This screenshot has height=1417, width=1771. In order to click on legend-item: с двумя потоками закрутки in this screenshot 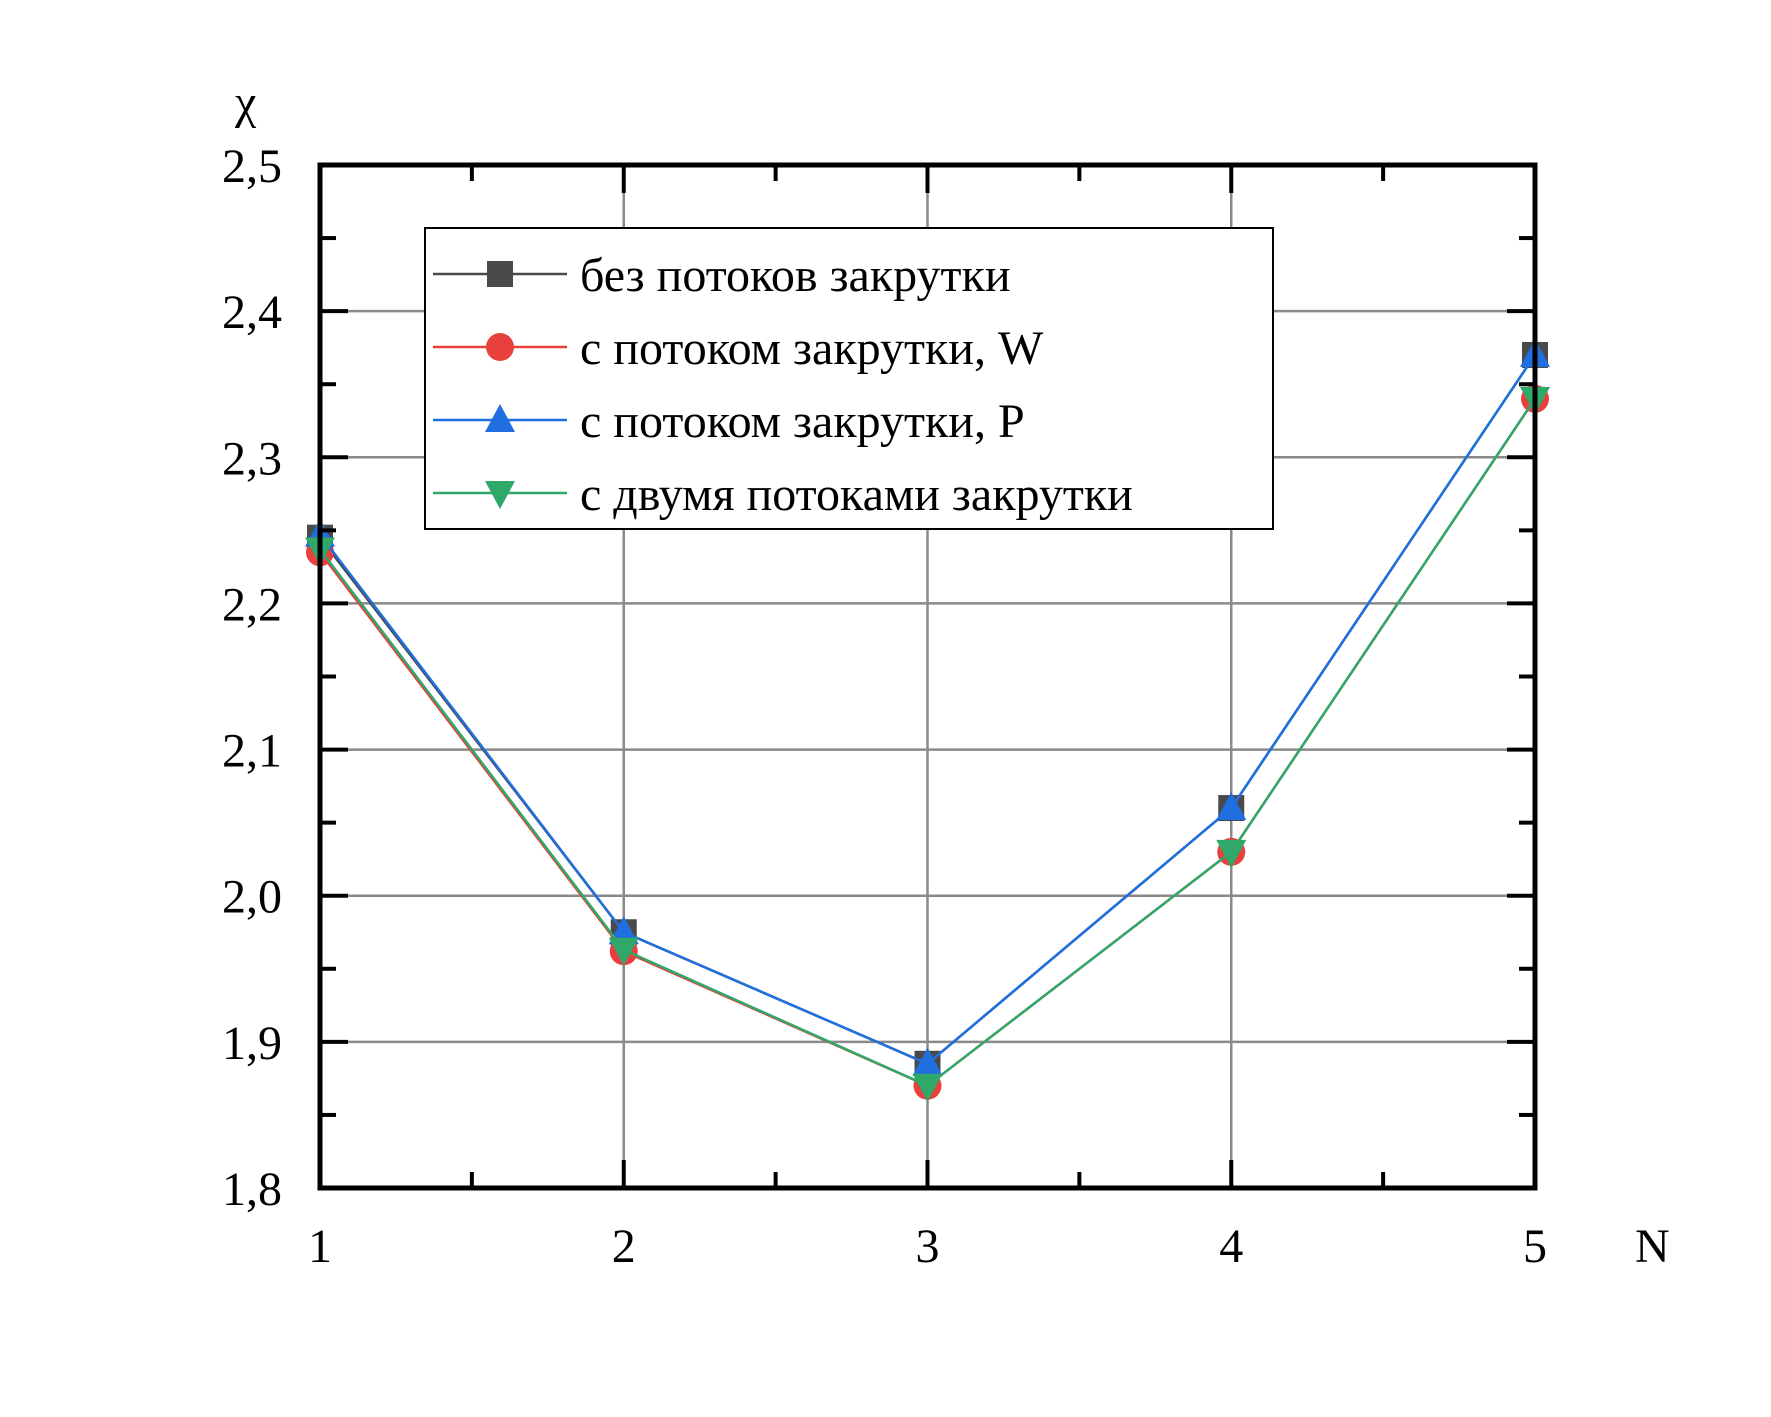, I will do `click(783, 494)`.